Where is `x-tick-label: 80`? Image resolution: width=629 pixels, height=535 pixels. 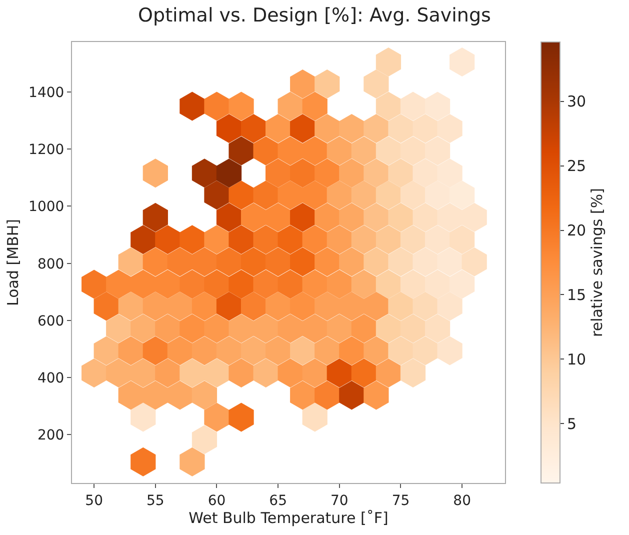
x-tick-label: 80 is located at coordinates (462, 500).